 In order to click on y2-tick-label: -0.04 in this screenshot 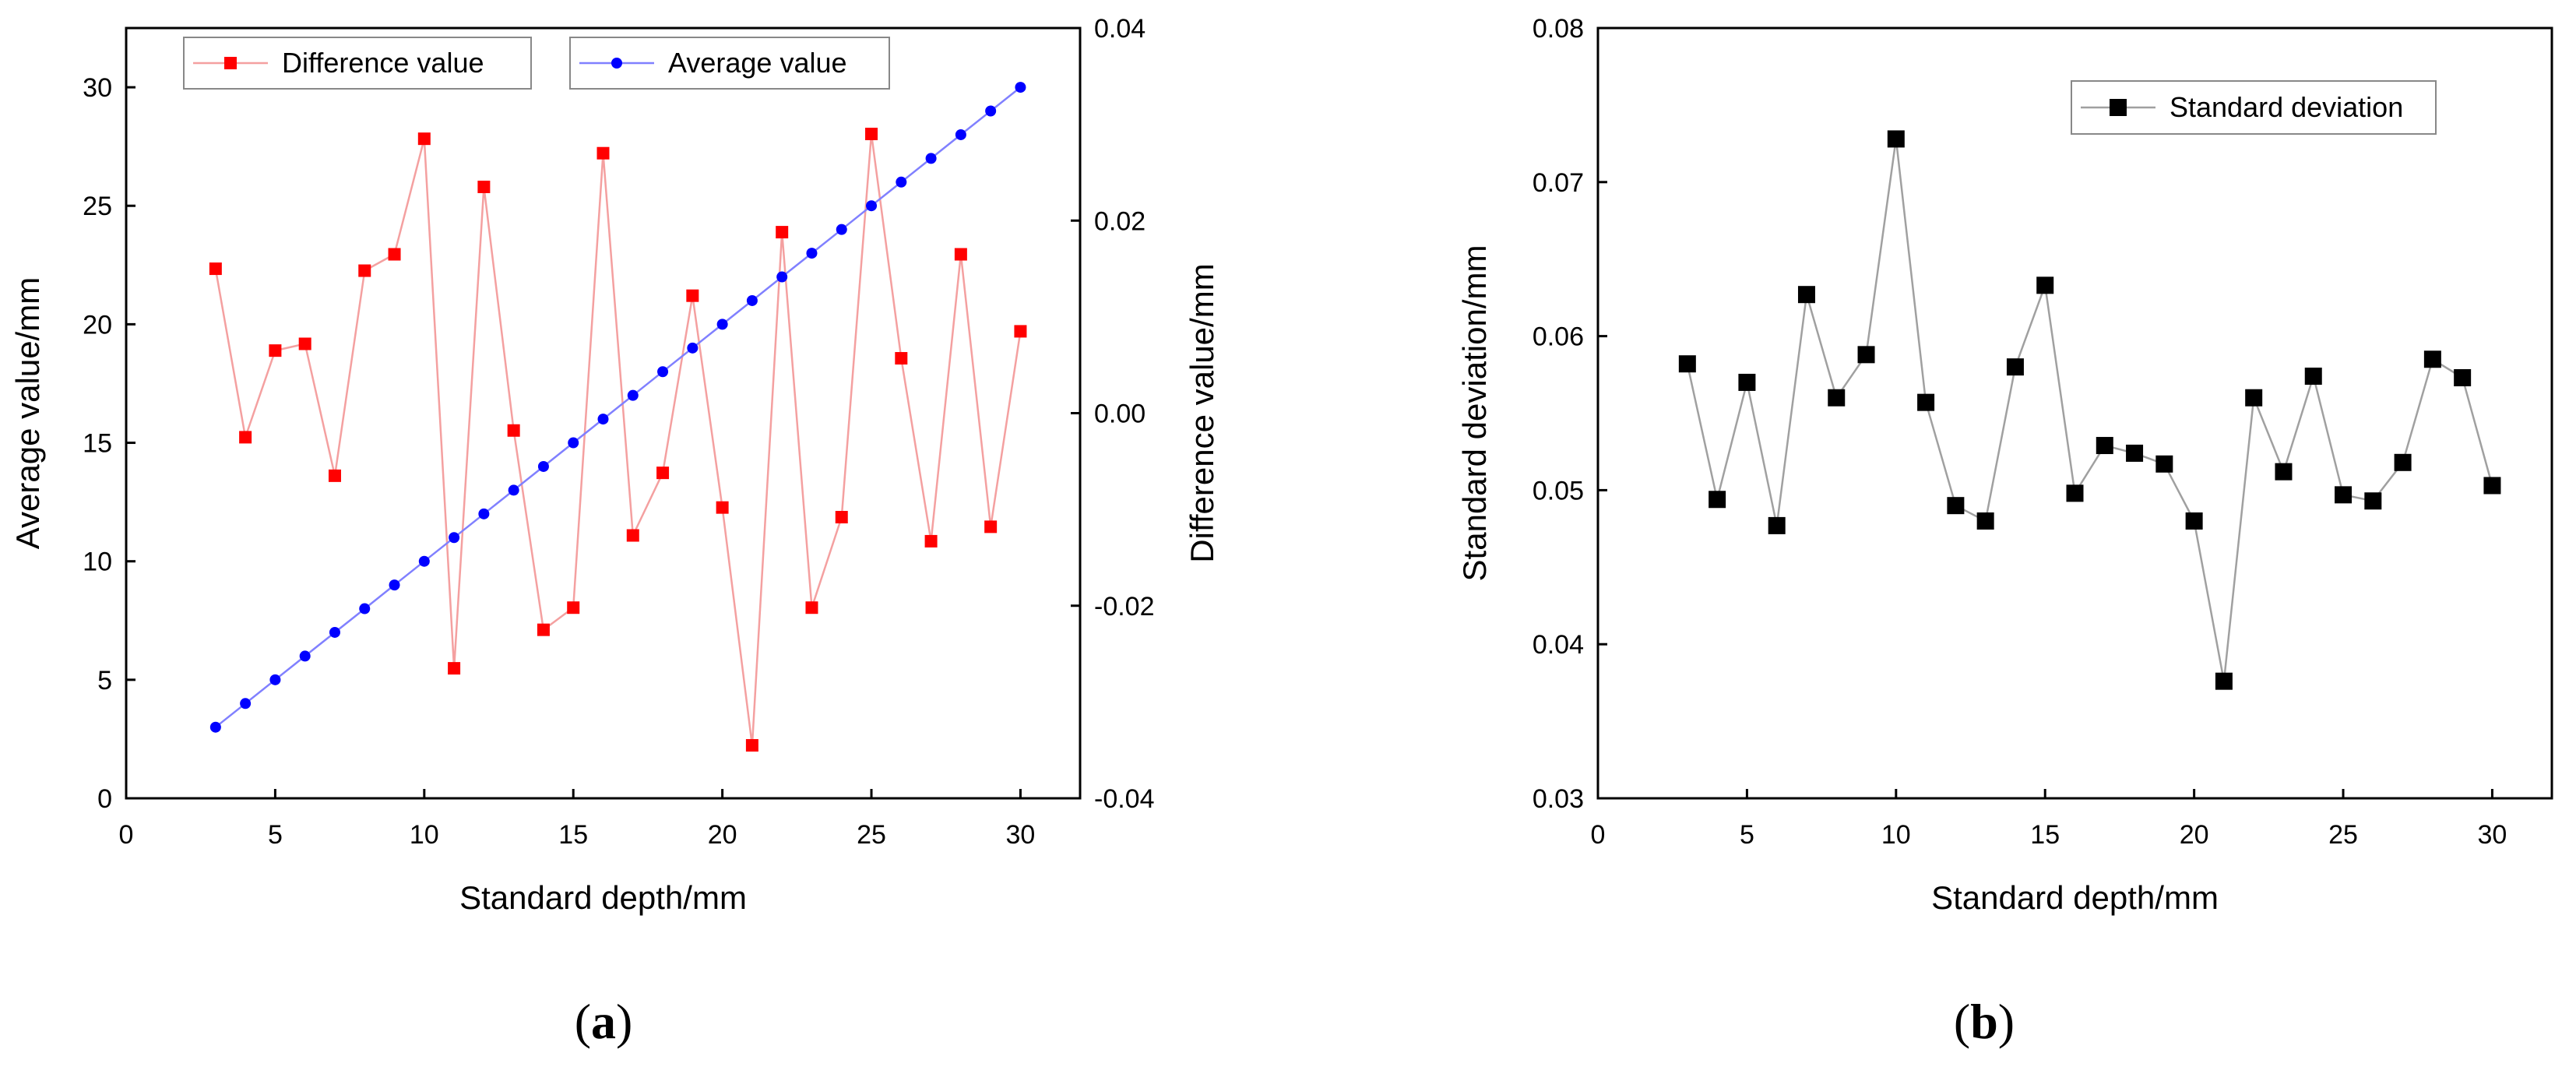, I will do `click(1124, 799)`.